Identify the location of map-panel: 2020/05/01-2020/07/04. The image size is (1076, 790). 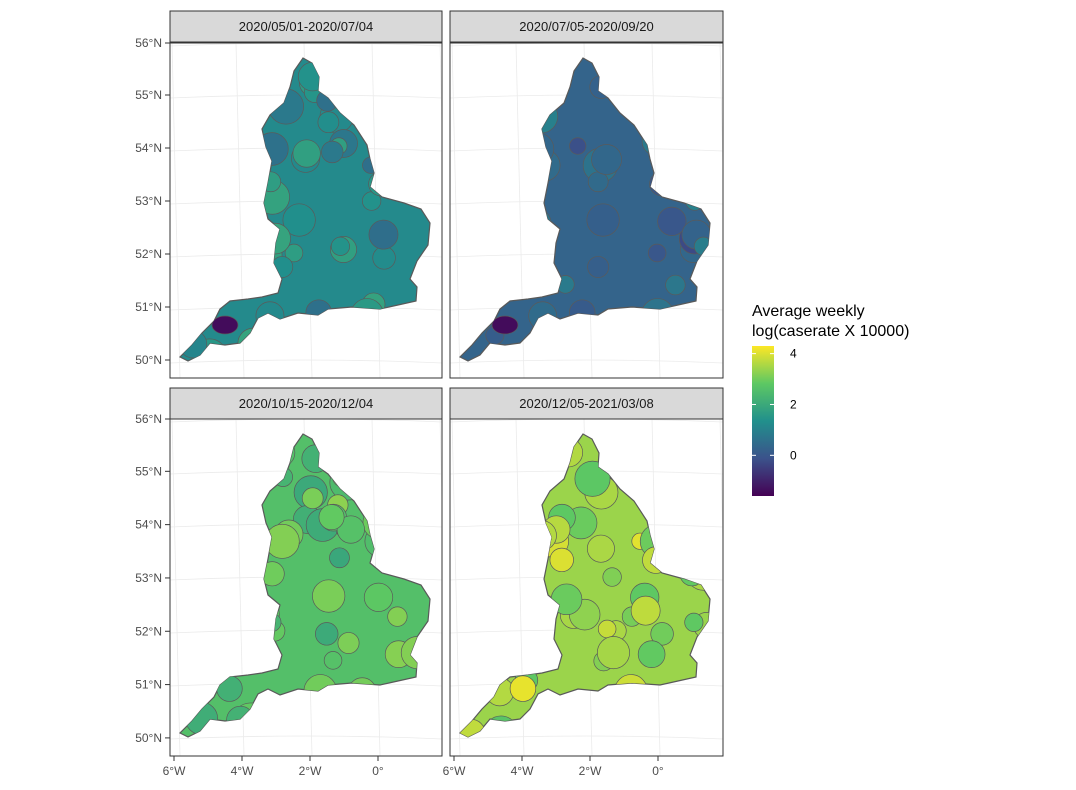
(306, 194).